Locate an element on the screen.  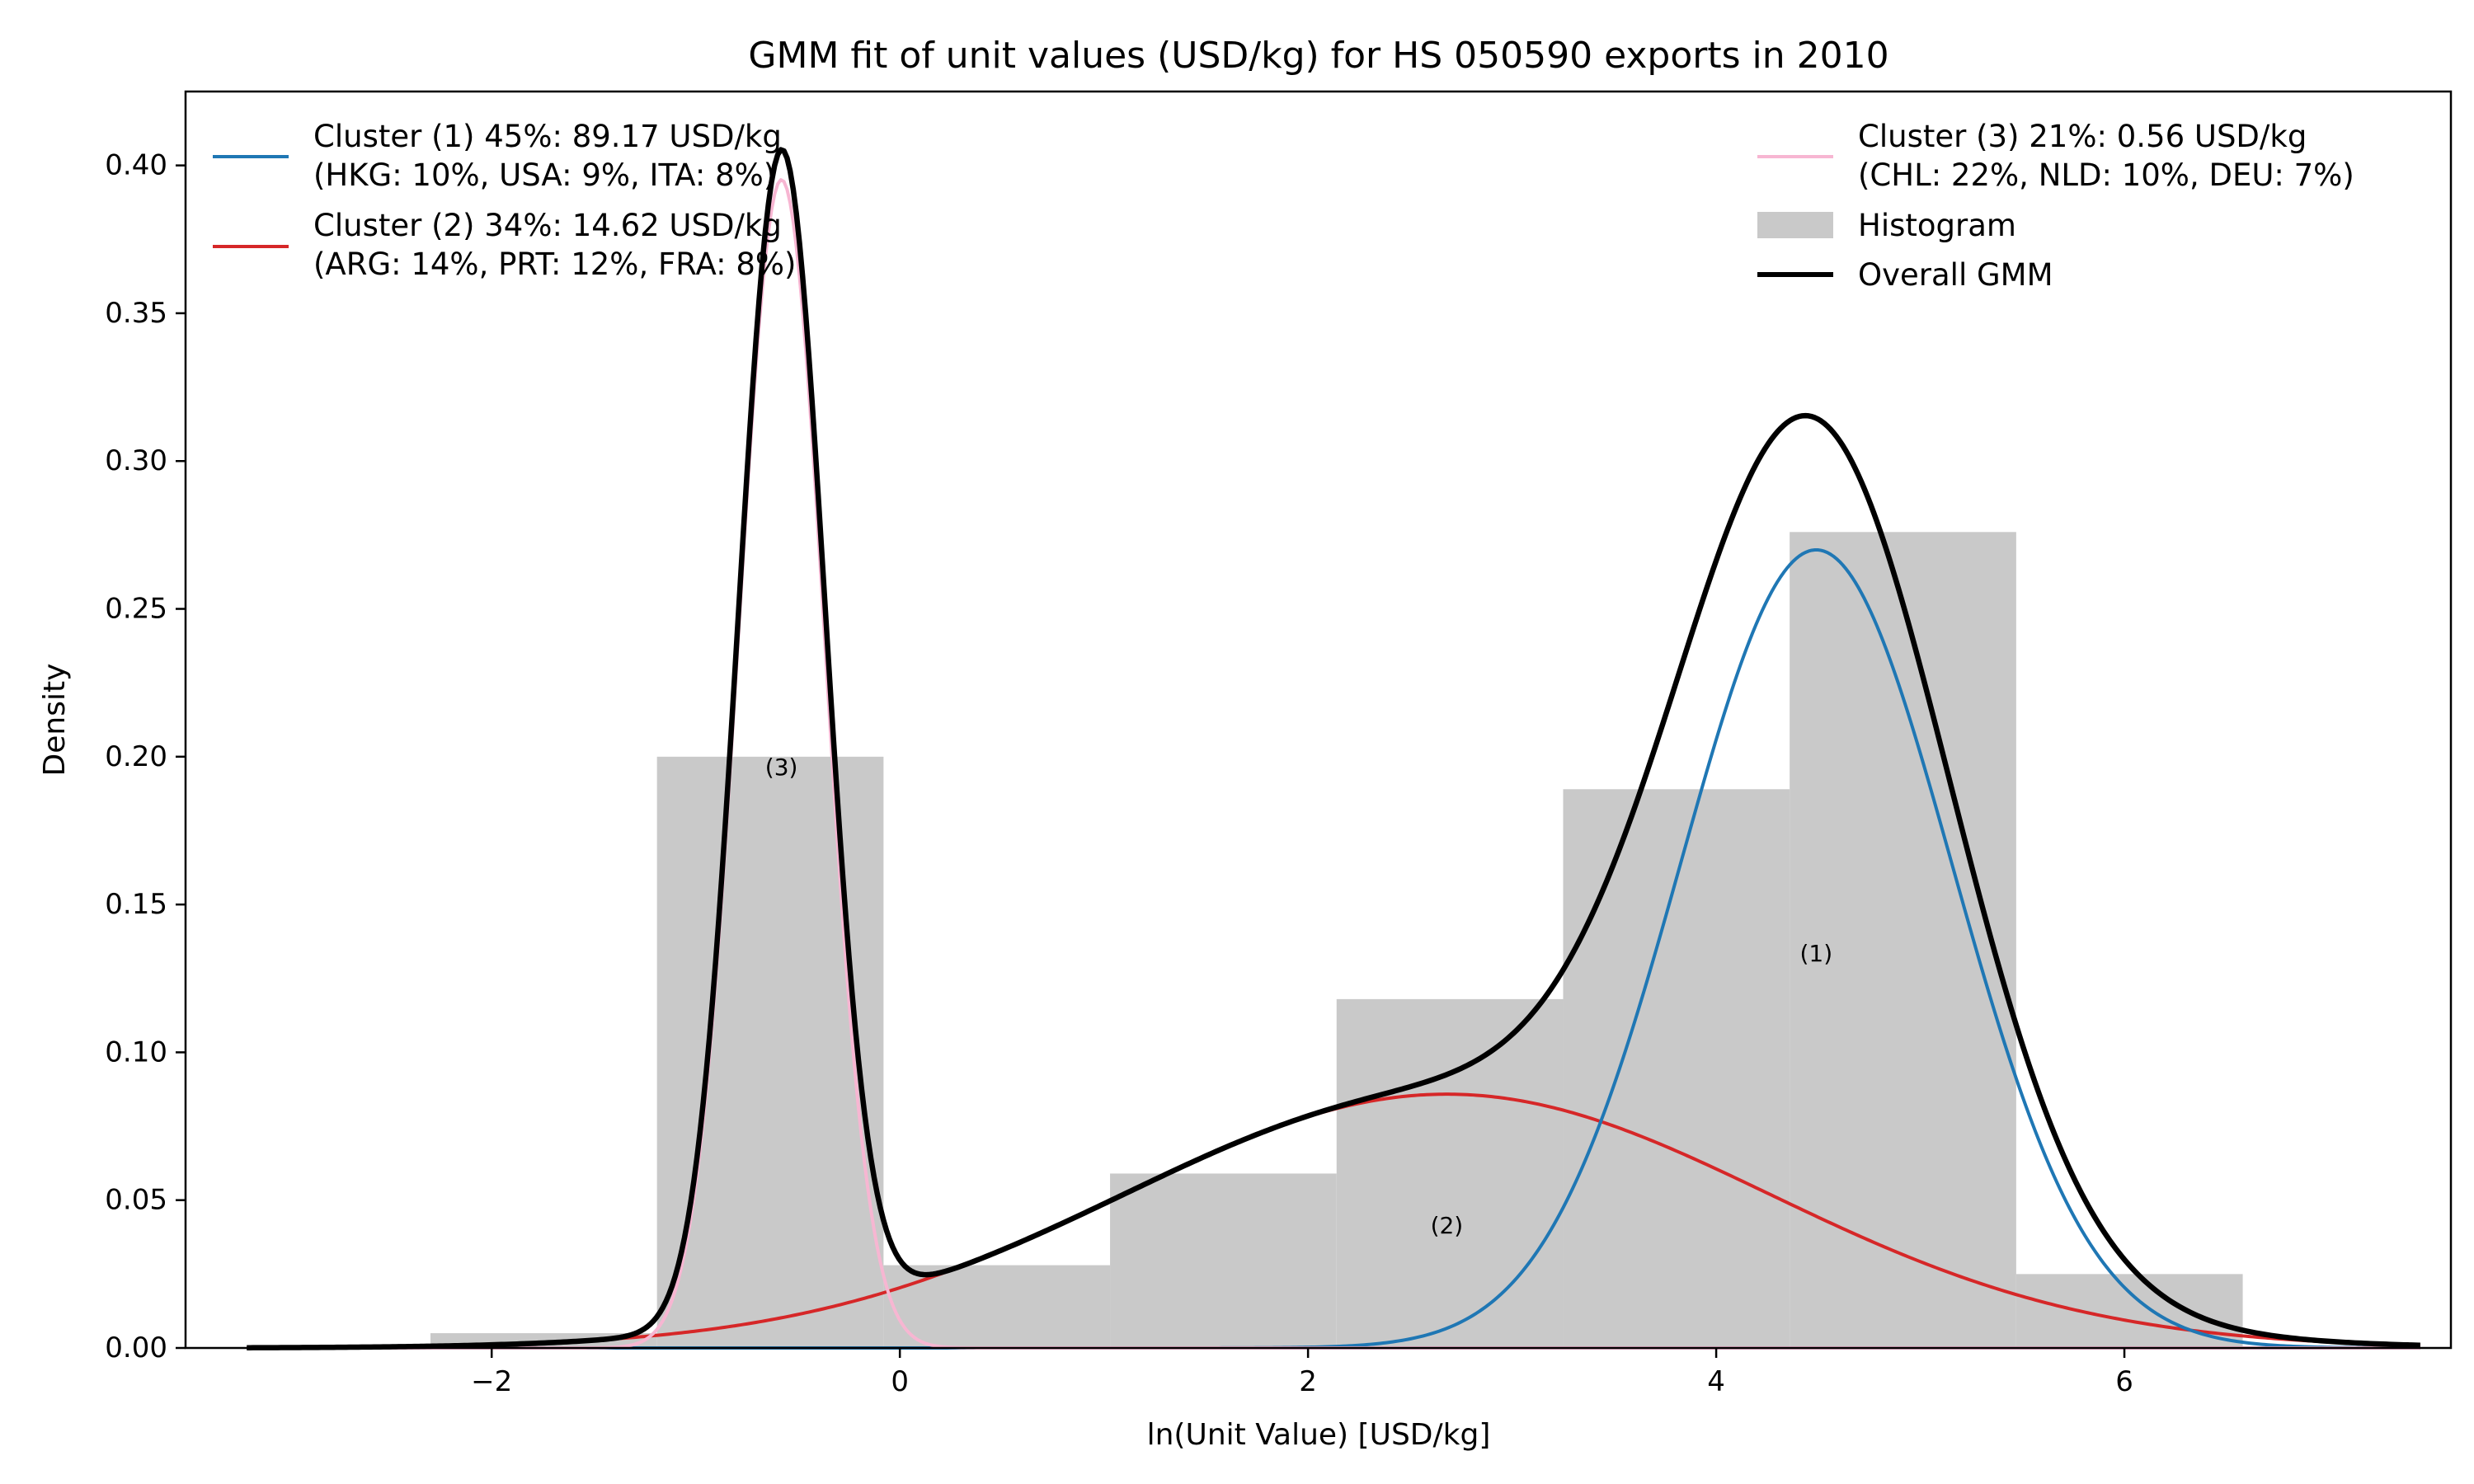
annotation-c2: (2) is located at coordinates (1447, 1225).